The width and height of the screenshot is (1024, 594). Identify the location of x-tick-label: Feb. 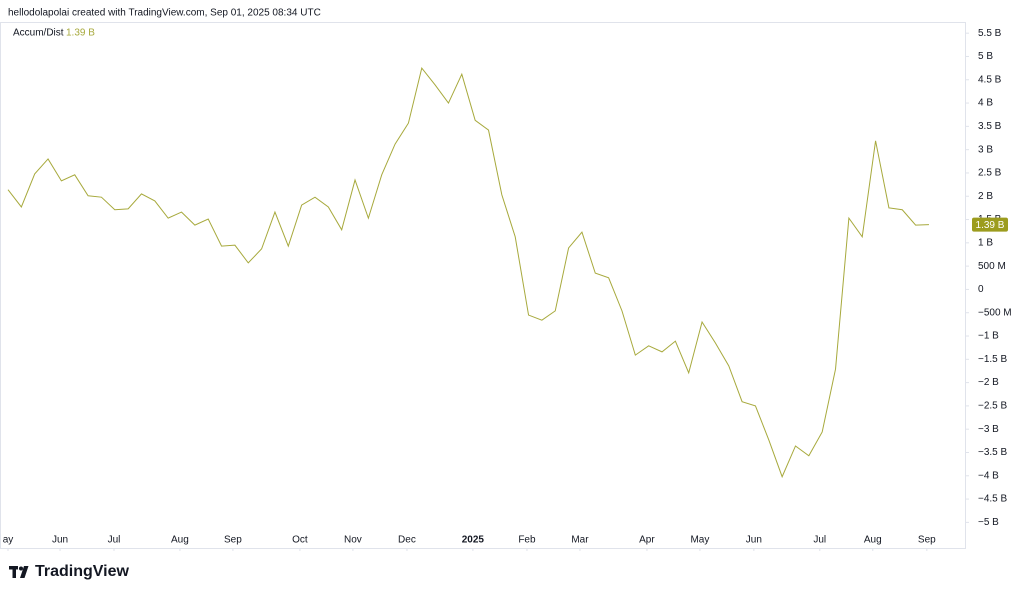
(527, 540).